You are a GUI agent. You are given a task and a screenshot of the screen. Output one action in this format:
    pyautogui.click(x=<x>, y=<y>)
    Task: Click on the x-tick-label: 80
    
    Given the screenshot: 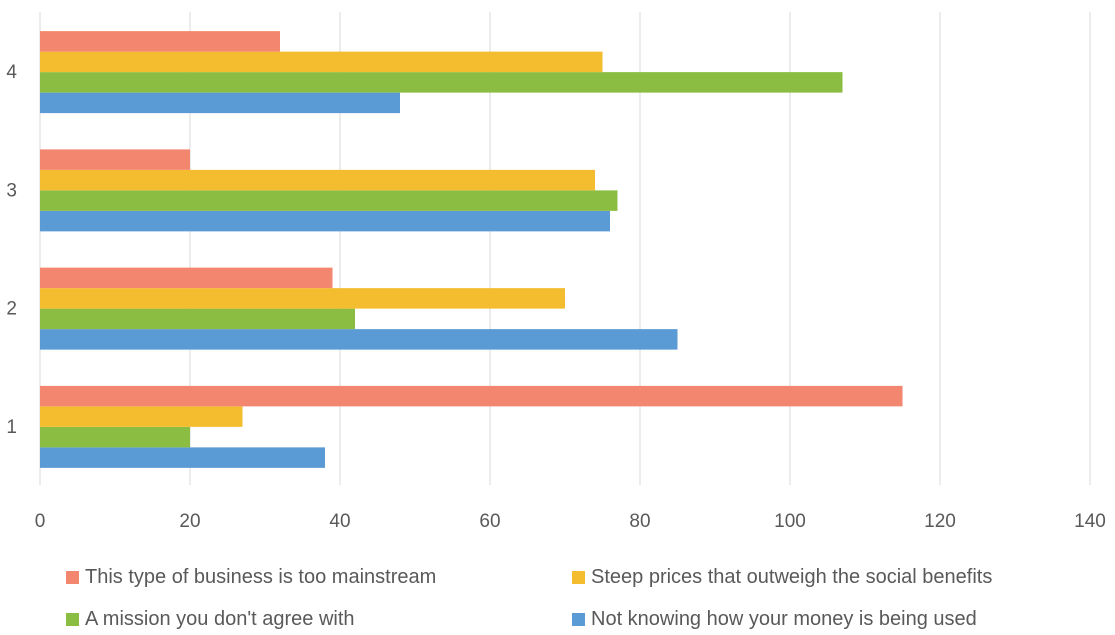 What is the action you would take?
    pyautogui.click(x=639, y=521)
    